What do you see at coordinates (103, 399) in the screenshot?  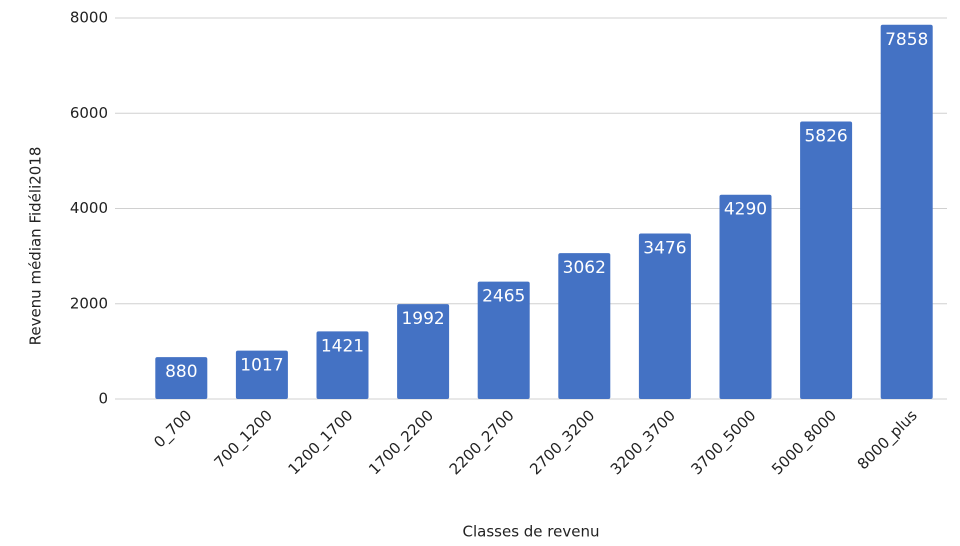 I see `y-tick-label: 0` at bounding box center [103, 399].